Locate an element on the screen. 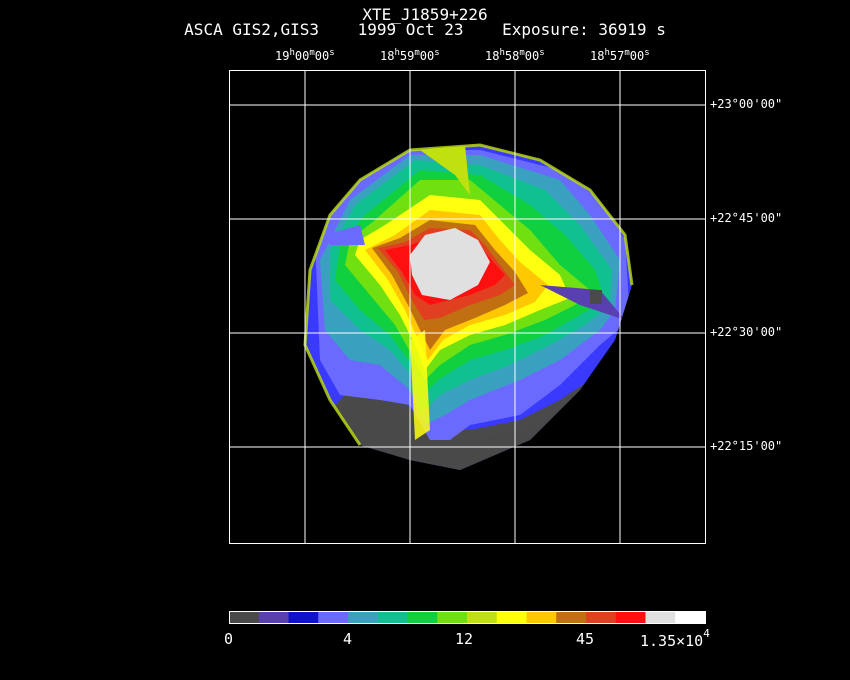  ra-label: 18h58m00s is located at coordinates (515, 55).